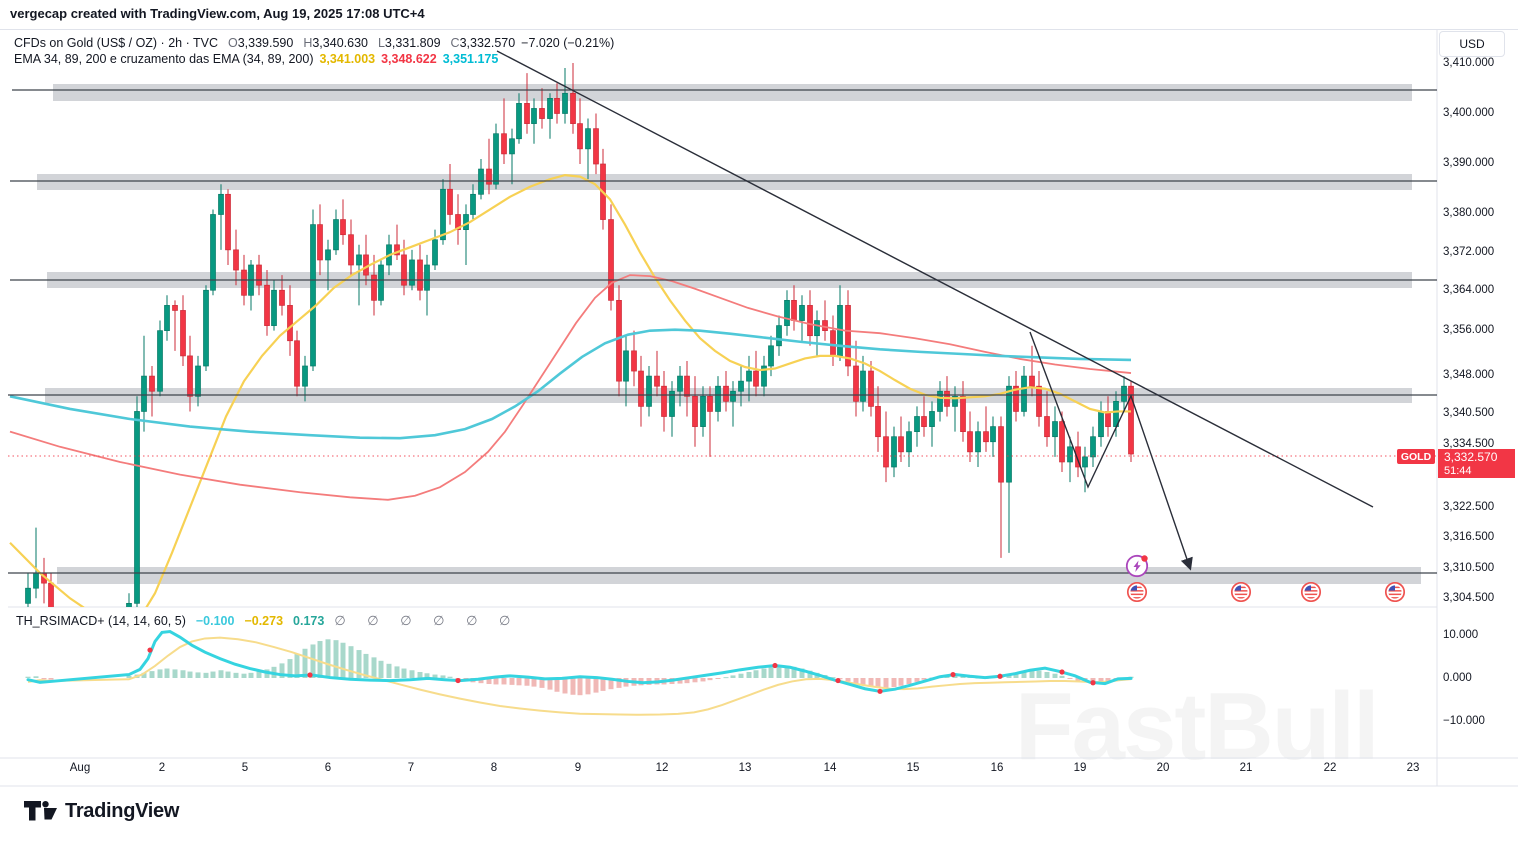  I want to click on high-value: H3,340.630, so click(335, 43).